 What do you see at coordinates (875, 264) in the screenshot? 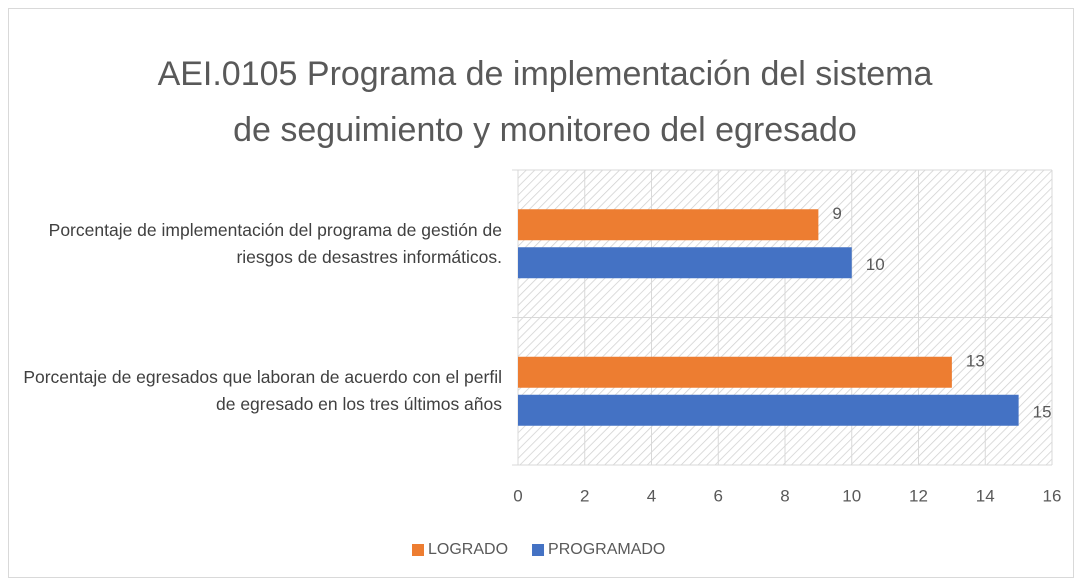
I see `data-label: 10` at bounding box center [875, 264].